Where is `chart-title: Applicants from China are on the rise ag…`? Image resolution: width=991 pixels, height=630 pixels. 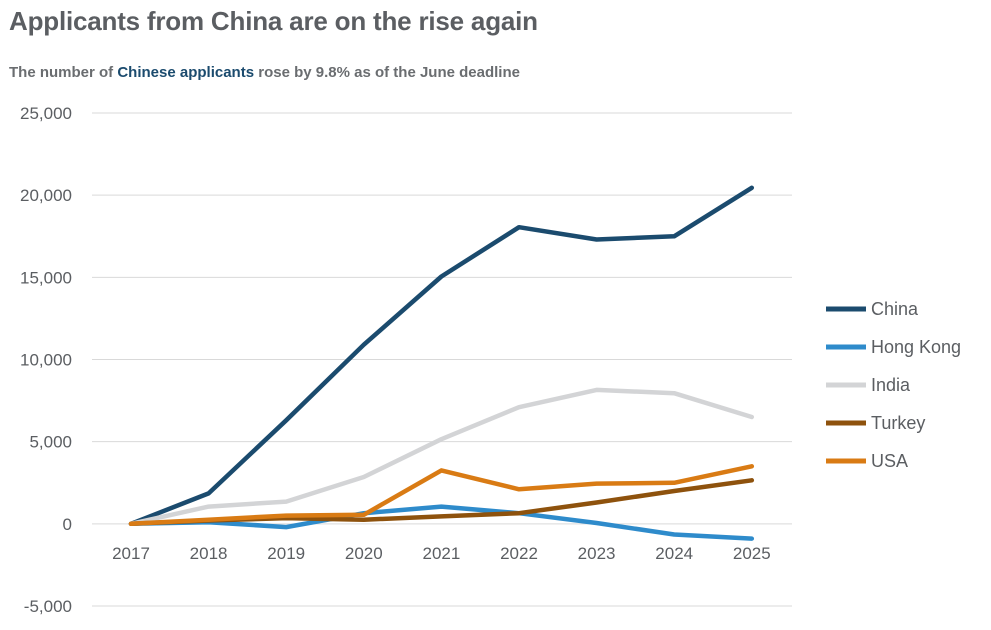
chart-title: Applicants from China are on the rise ag… is located at coordinates (273, 21).